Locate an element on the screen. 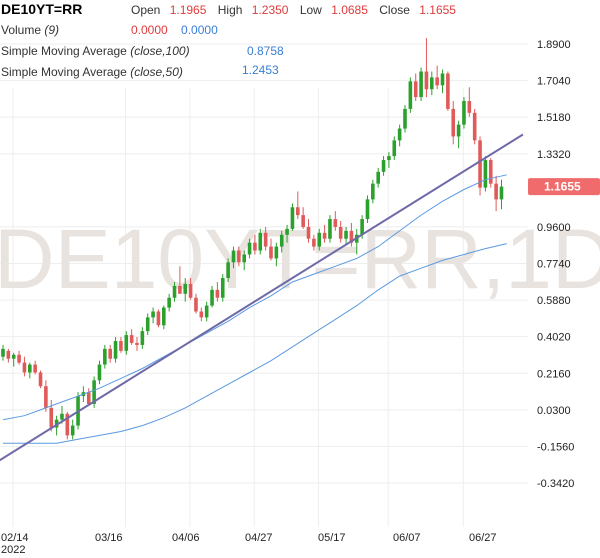 The image size is (600, 558). sma100-label: Simple Moving Average is located at coordinates (64, 51).